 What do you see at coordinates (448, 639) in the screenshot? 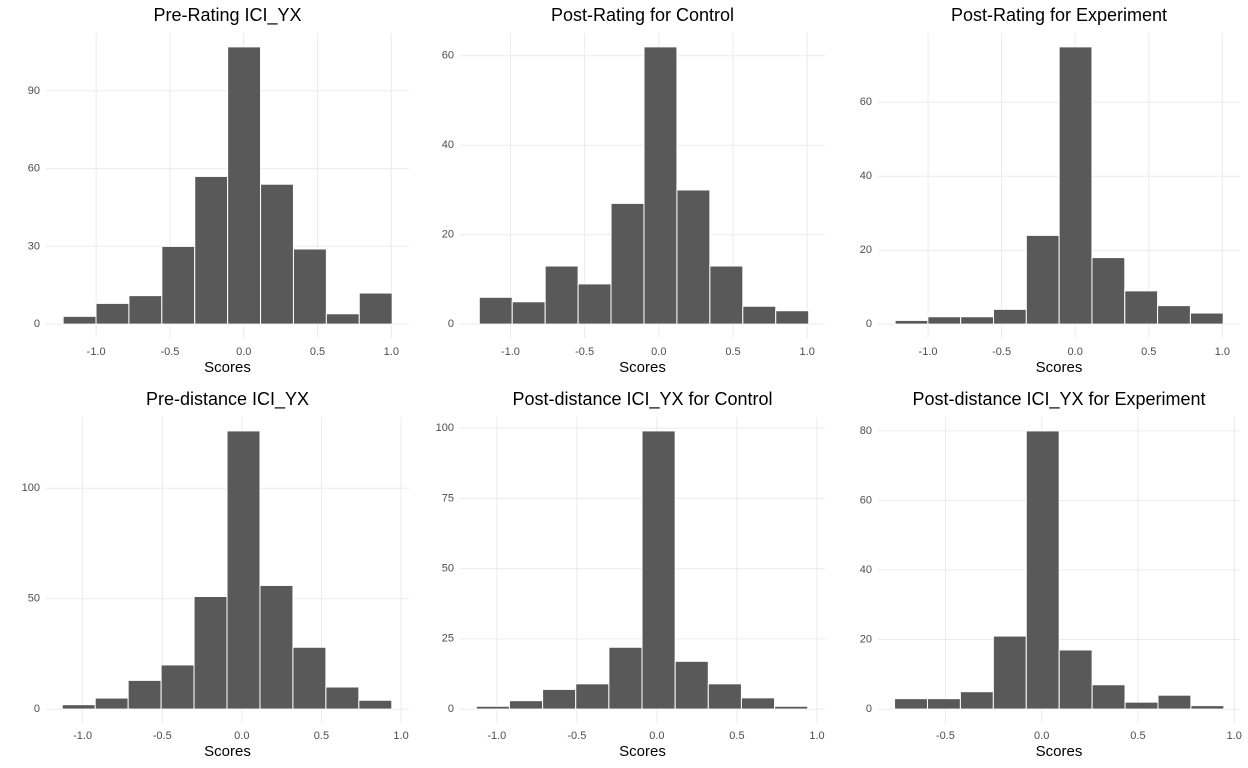
I see `y-tick-label: 25` at bounding box center [448, 639].